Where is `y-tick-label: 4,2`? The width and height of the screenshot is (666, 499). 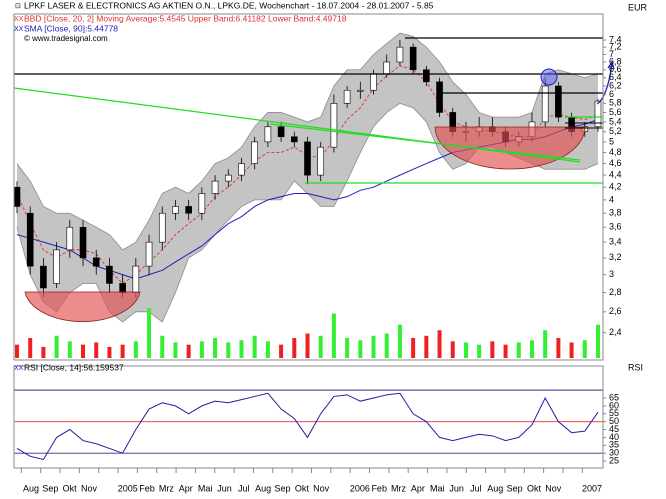 y-tick-label: 4,2 is located at coordinates (615, 187).